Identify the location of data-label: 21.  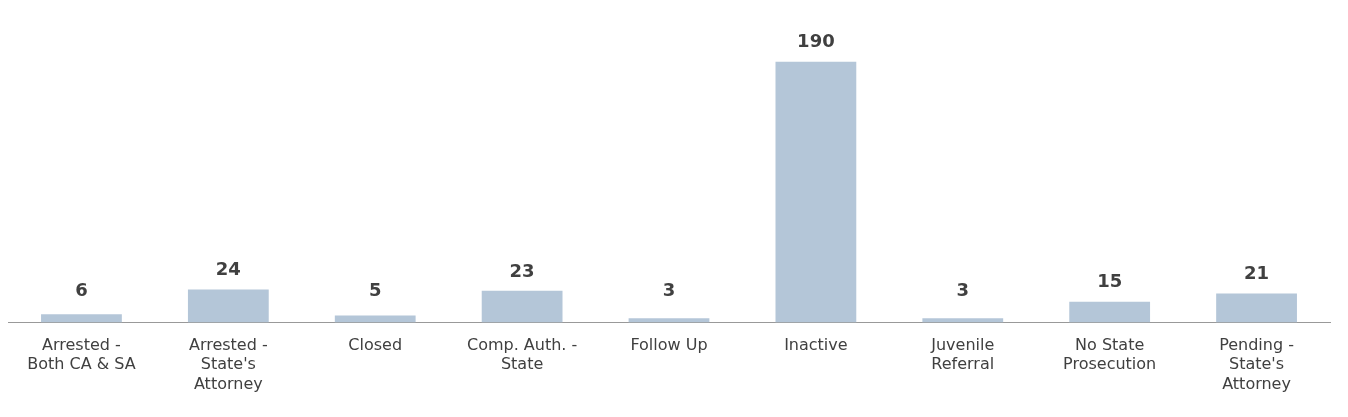
(1257, 273).